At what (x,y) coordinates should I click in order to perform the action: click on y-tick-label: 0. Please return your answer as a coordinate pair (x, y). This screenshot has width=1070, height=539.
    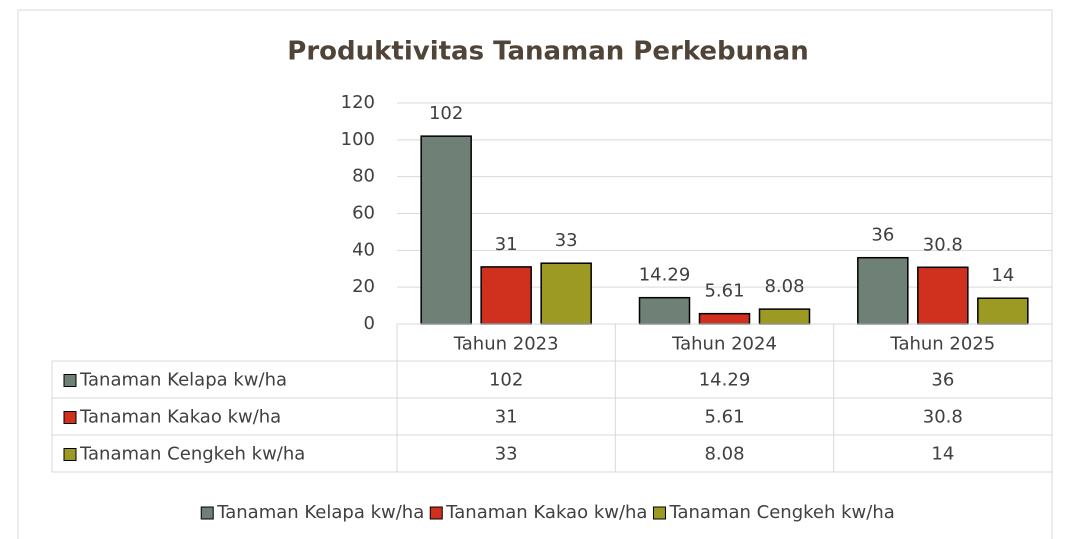
    Looking at the image, I should click on (369, 323).